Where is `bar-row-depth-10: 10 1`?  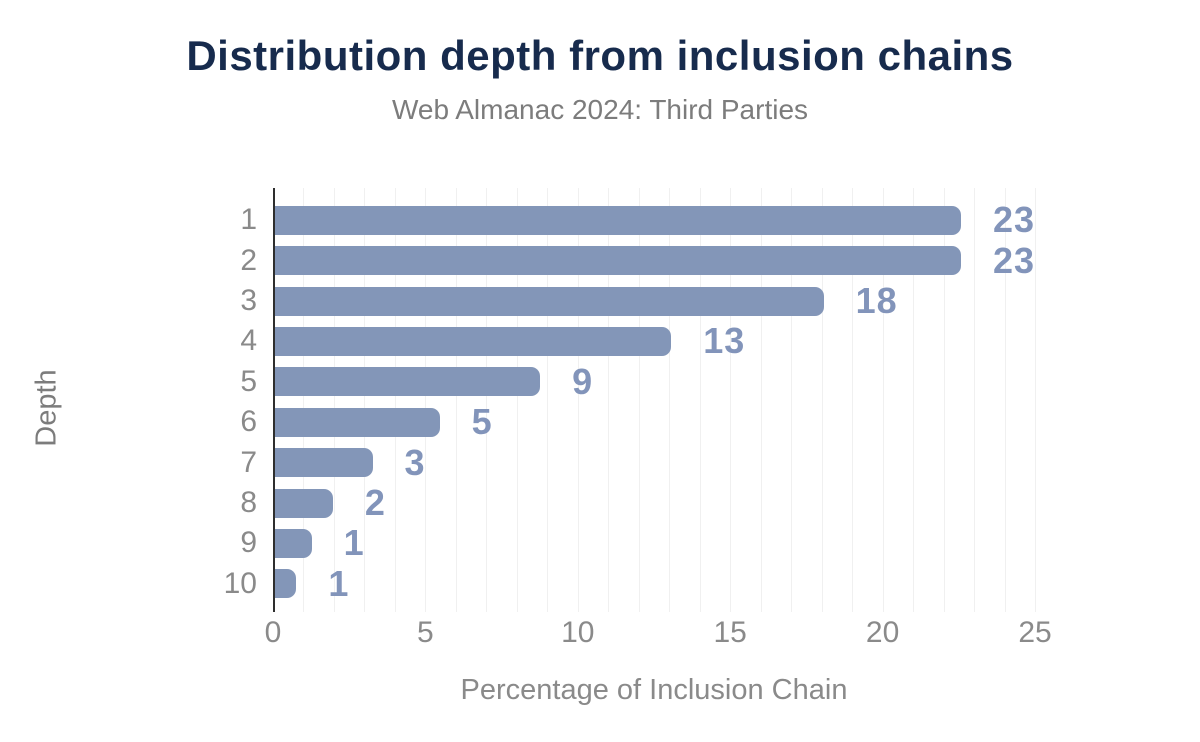
bar-row-depth-10: 10 1 is located at coordinates (629, 583).